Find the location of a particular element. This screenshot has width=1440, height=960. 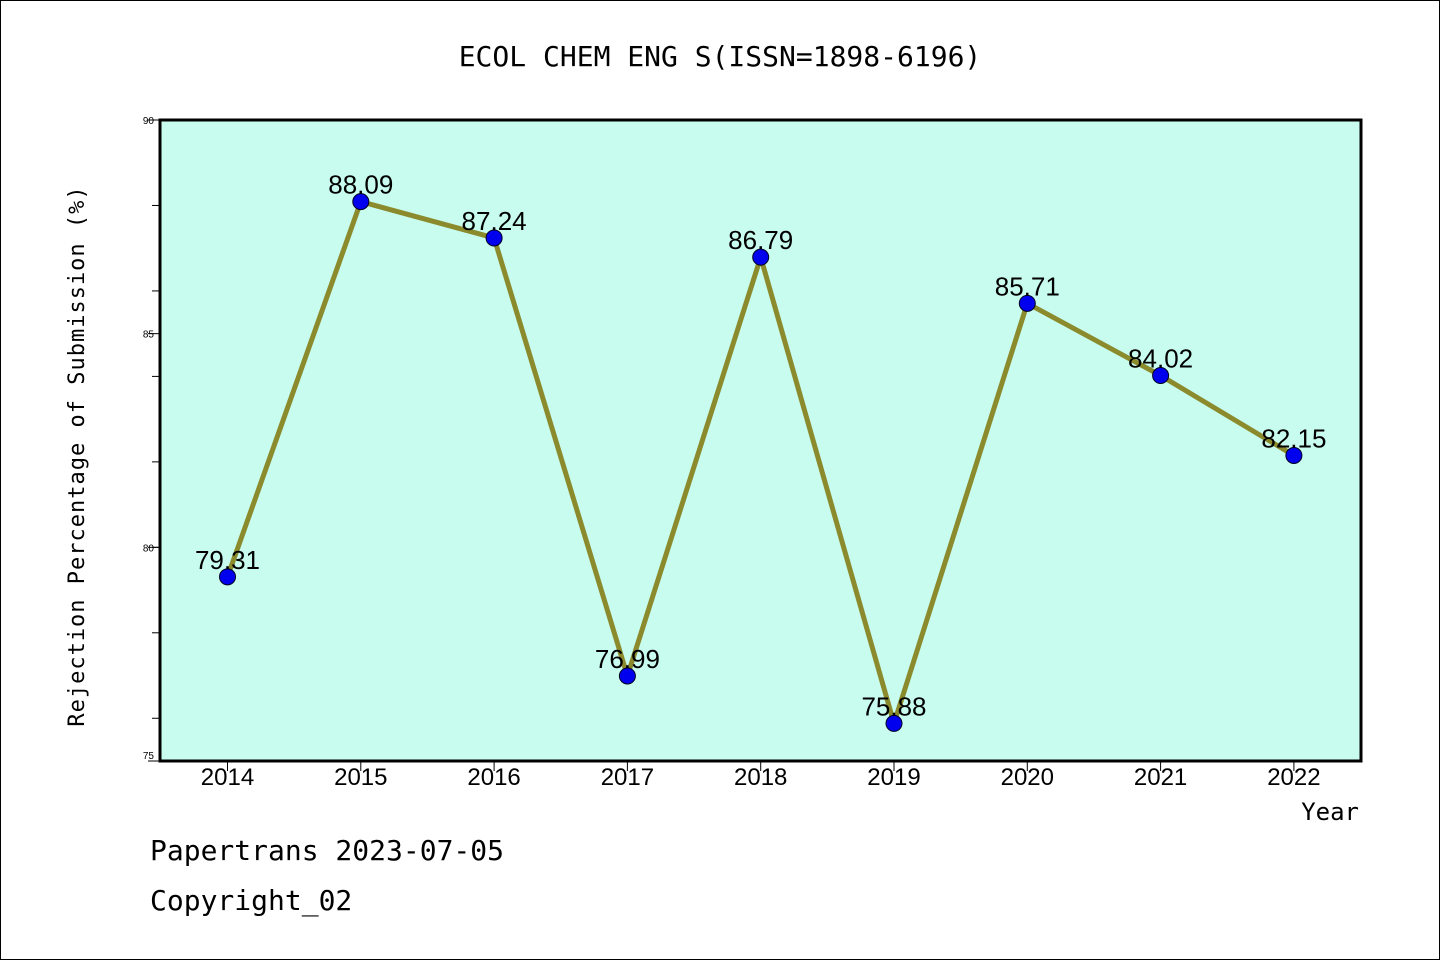

x-tick-label: 2015 is located at coordinates (360, 777).